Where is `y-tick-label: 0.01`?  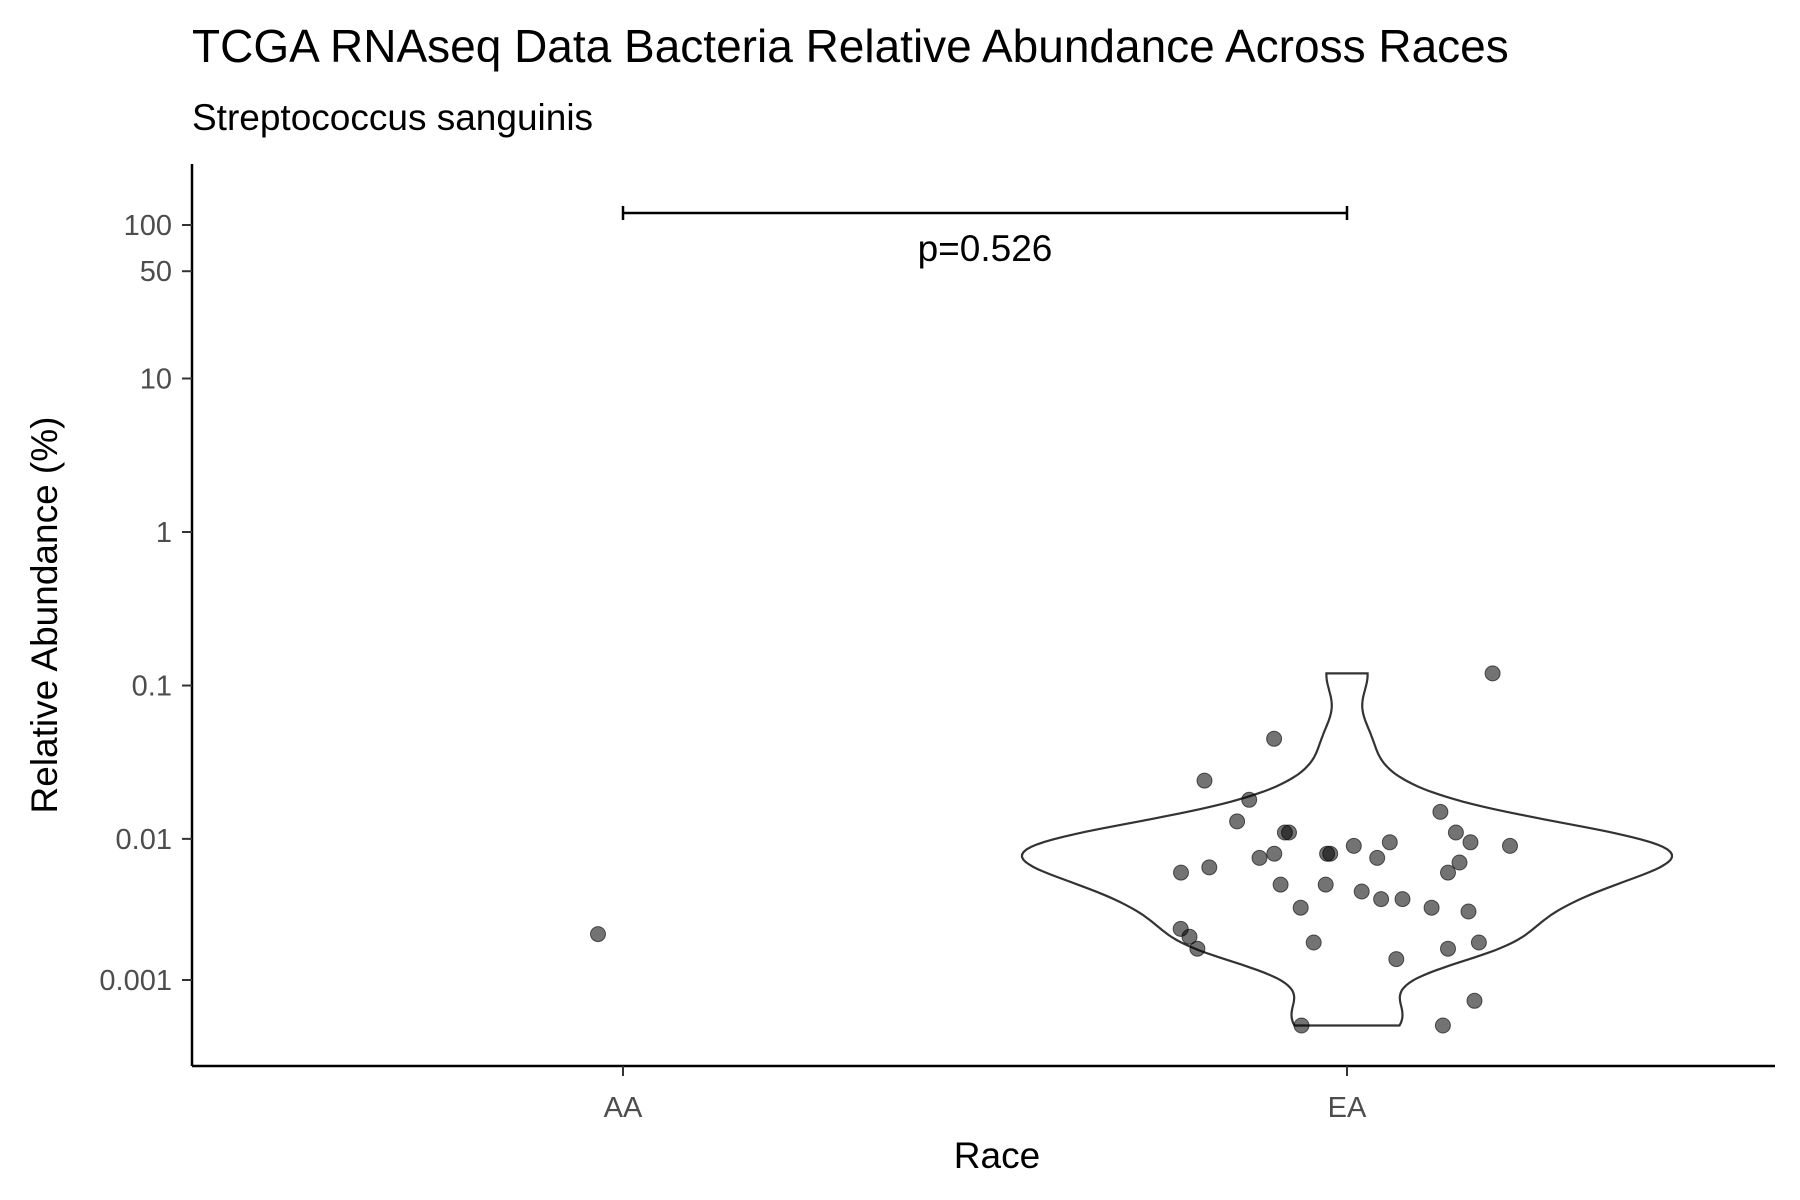
y-tick-label: 0.01 is located at coordinates (144, 840).